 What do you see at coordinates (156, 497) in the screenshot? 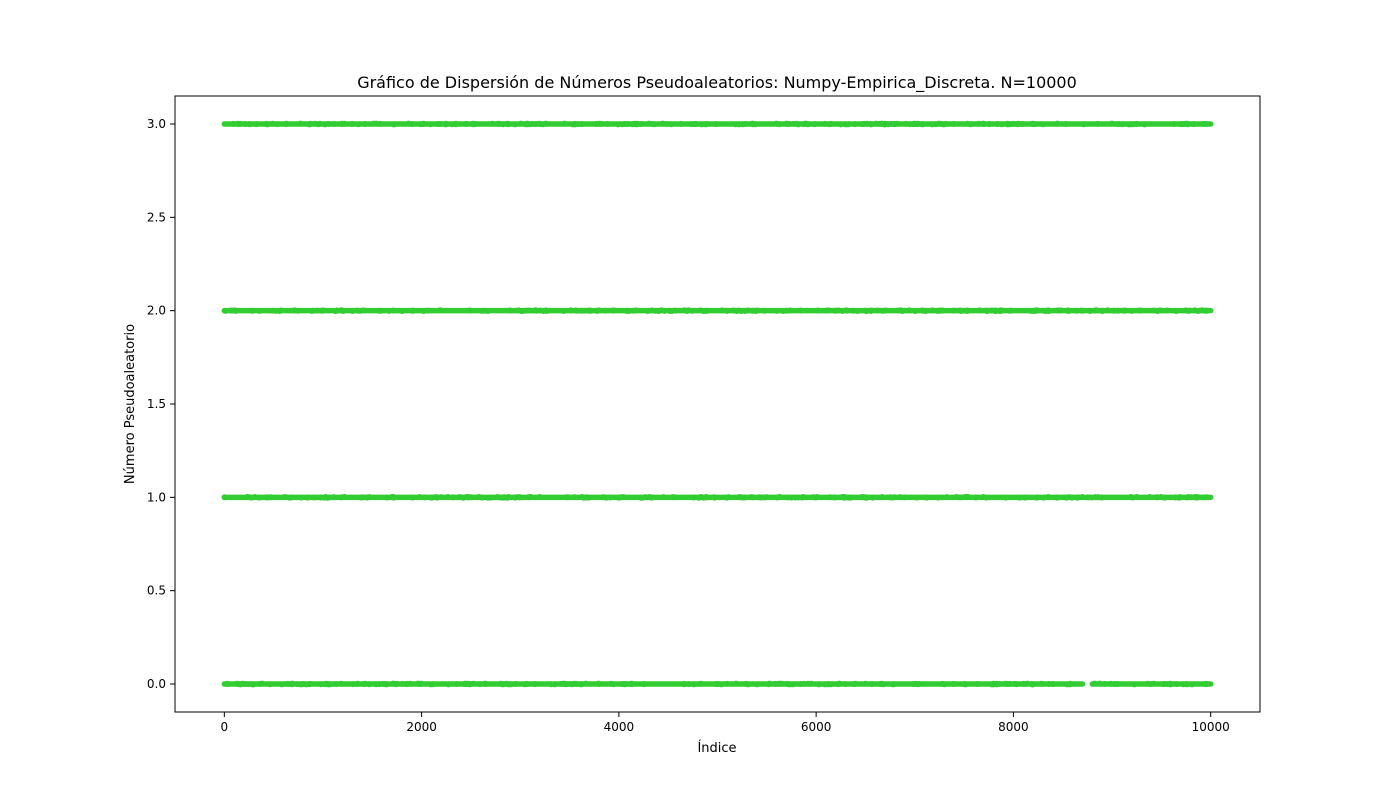
I see `y-tick-label: 1.0` at bounding box center [156, 497].